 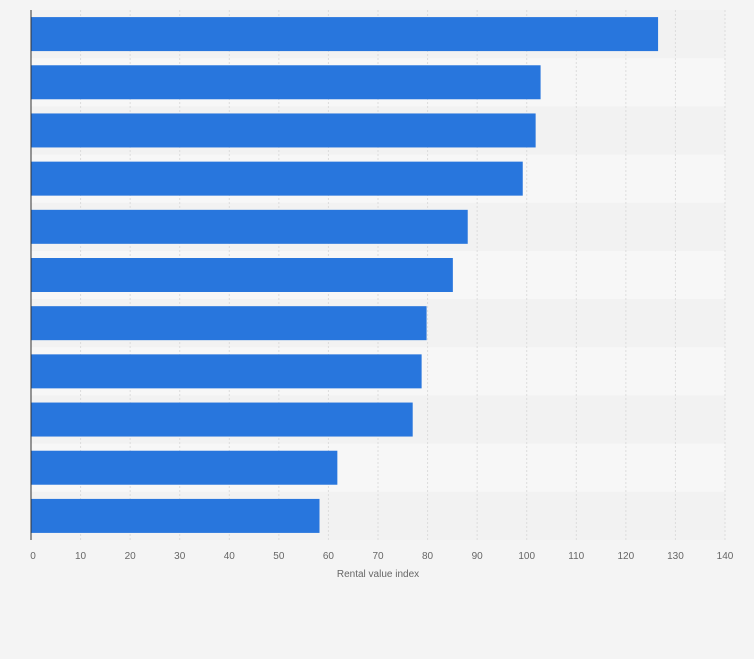 I want to click on x-tick-label: 90, so click(x=478, y=556).